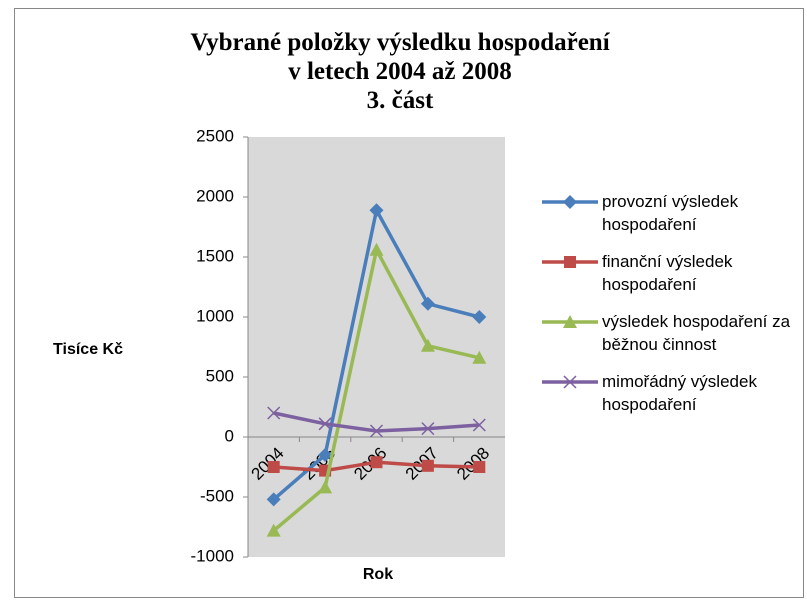 This screenshot has width=807, height=601. What do you see at coordinates (217, 495) in the screenshot?
I see `y-tick-label: -500` at bounding box center [217, 495].